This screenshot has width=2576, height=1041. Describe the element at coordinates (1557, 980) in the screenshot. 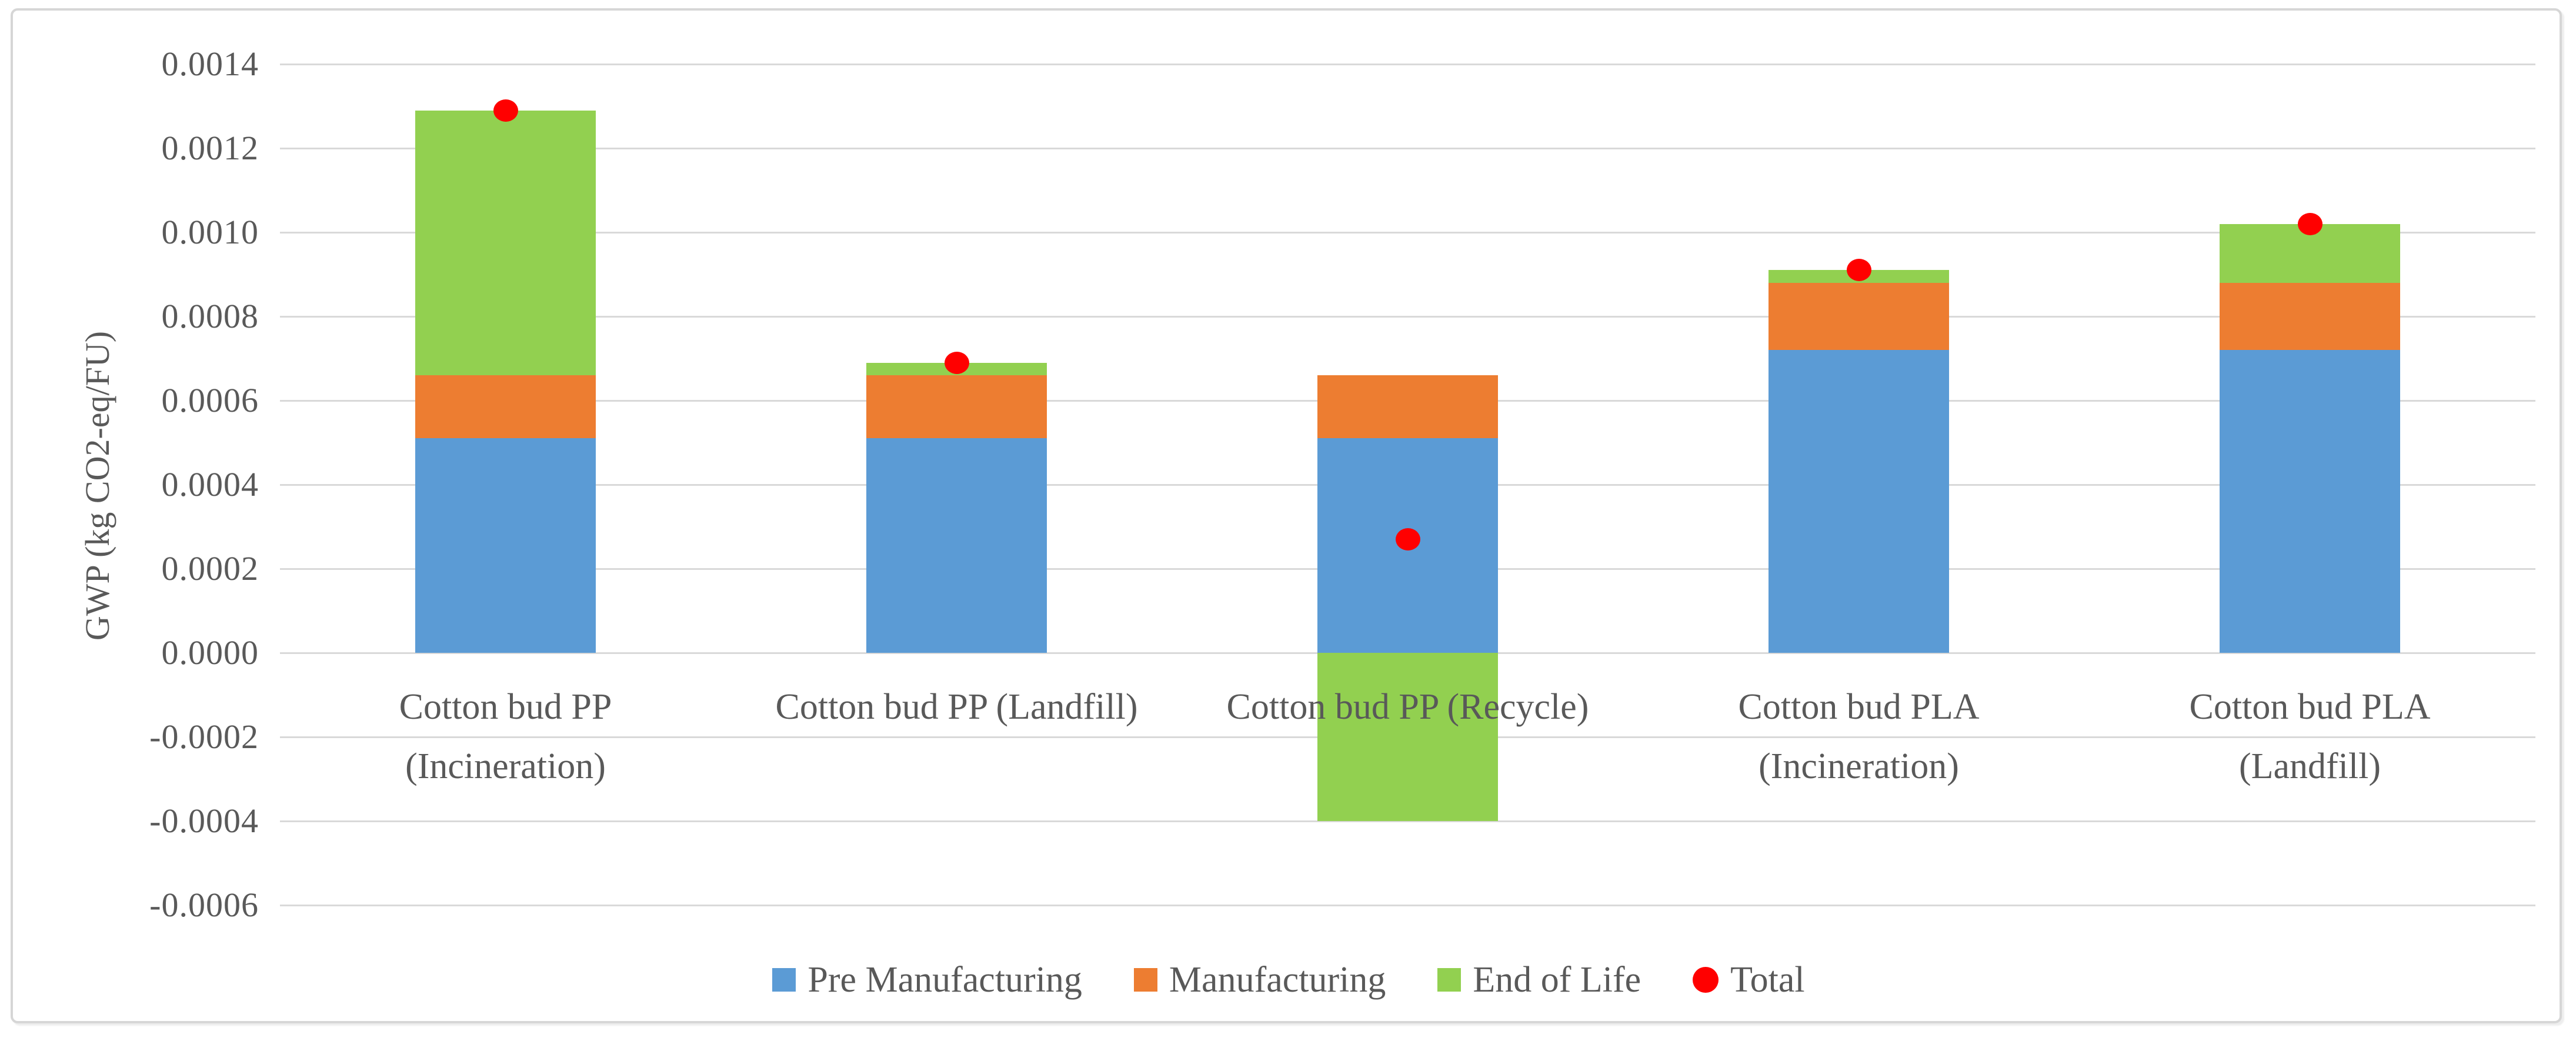

I see `legend-label: End of Life` at that location.